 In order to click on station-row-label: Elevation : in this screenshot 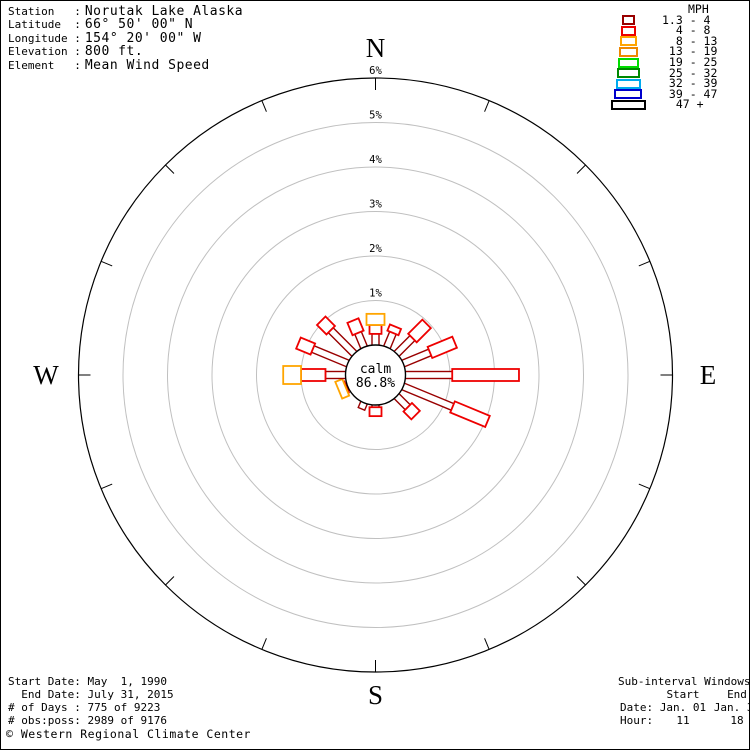, I will do `click(44, 52)`.